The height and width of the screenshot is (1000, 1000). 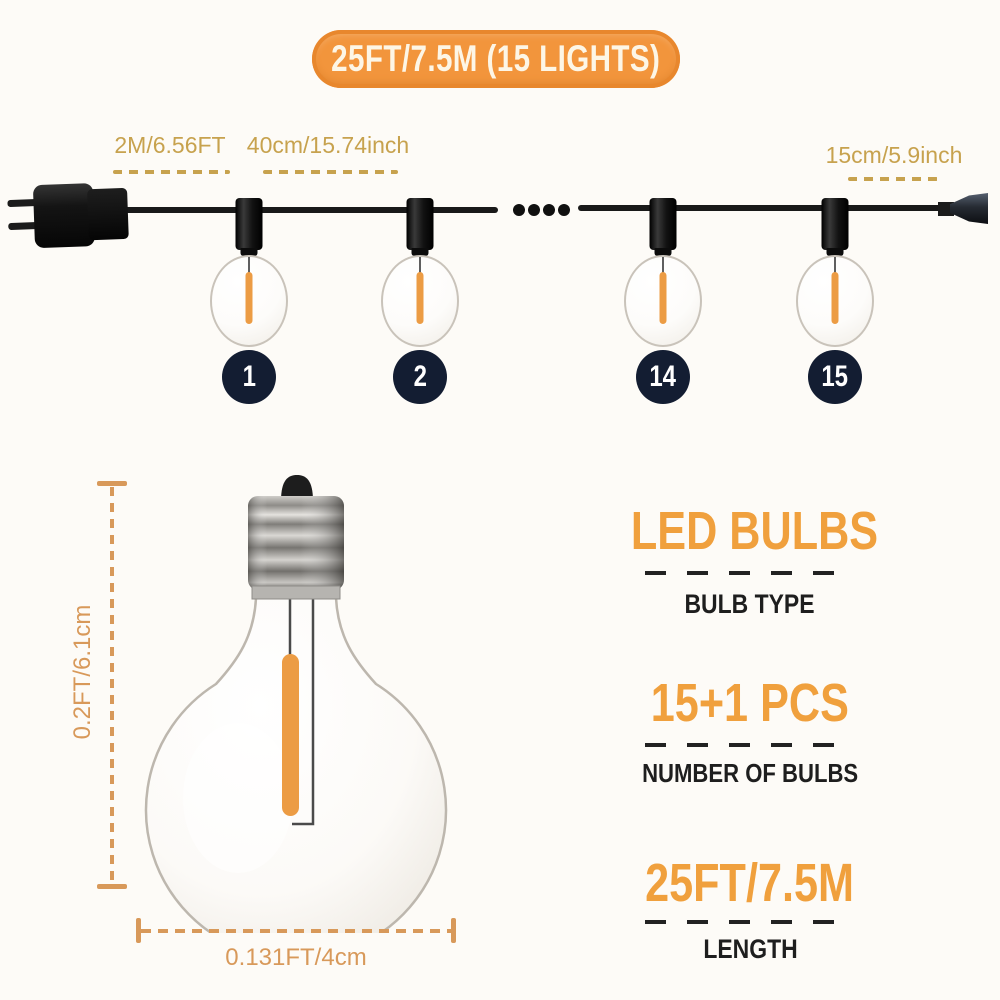 I want to click on power-plug-icon, so click(x=67, y=217).